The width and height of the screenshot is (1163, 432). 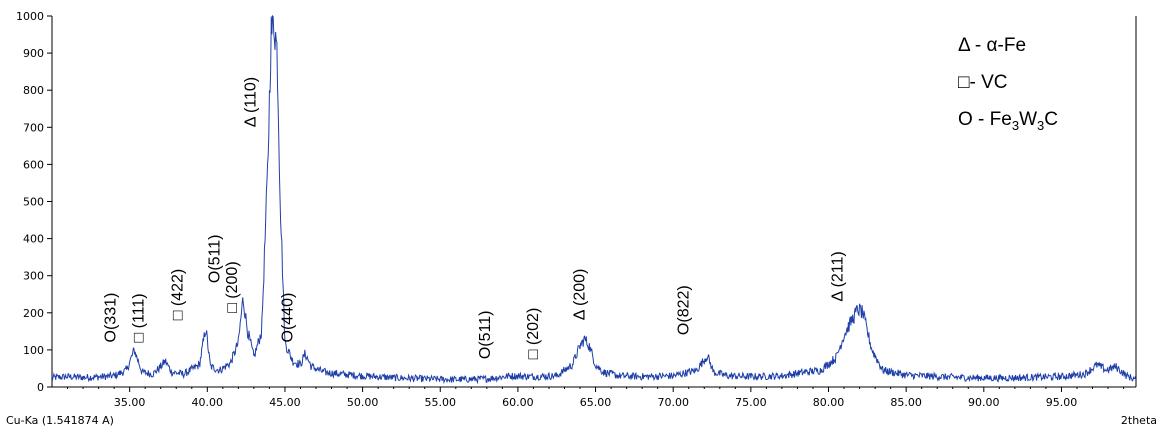 I want to click on y-tick-label: 1000, so click(x=30, y=16).